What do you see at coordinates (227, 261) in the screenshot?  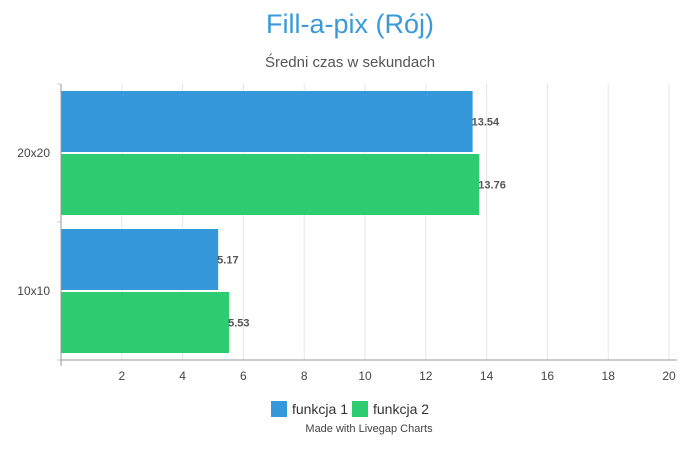 I see `data-label: 5.17` at bounding box center [227, 261].